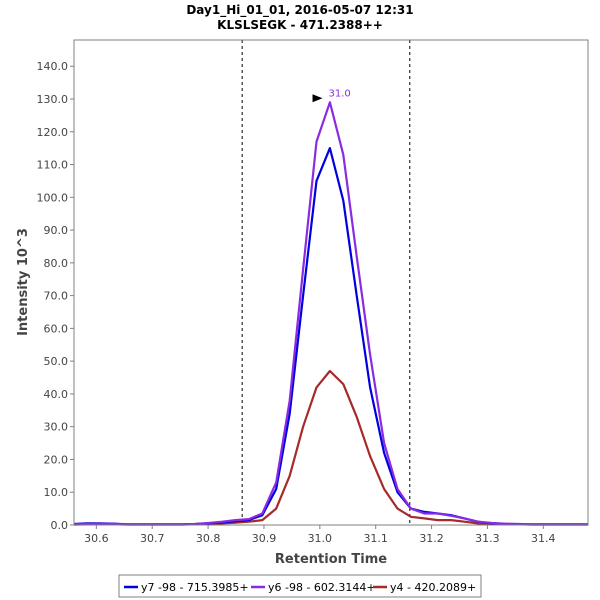 Image resolution: width=600 pixels, height=600 pixels. What do you see at coordinates (56, 459) in the screenshot?
I see `y-tick-label: 20.0` at bounding box center [56, 459].